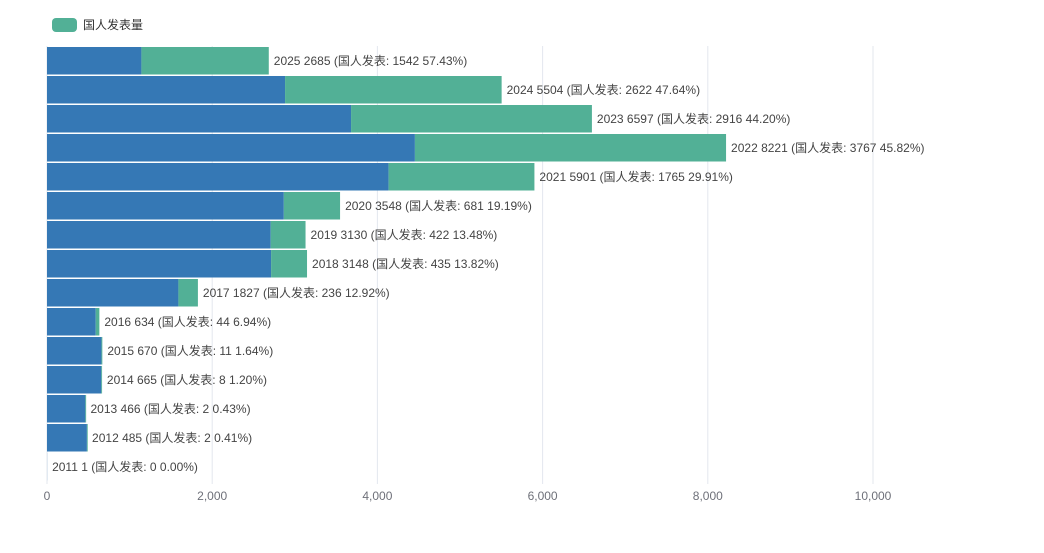  Describe the element at coordinates (170, 408) in the screenshot. I see `data-label: 2013 466 (国人发表: 2 0.43%)` at that location.